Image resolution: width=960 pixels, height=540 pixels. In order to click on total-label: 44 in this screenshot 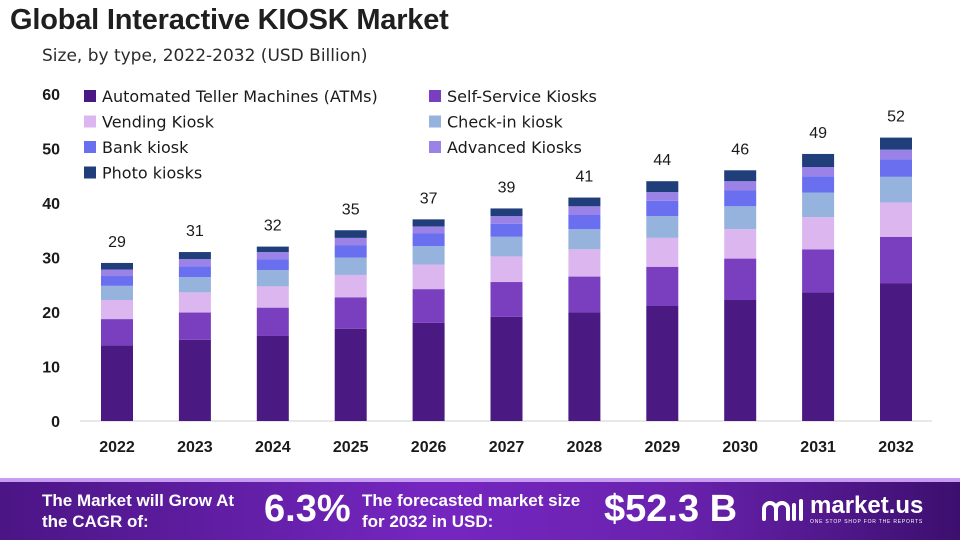, I will do `click(662, 160)`.